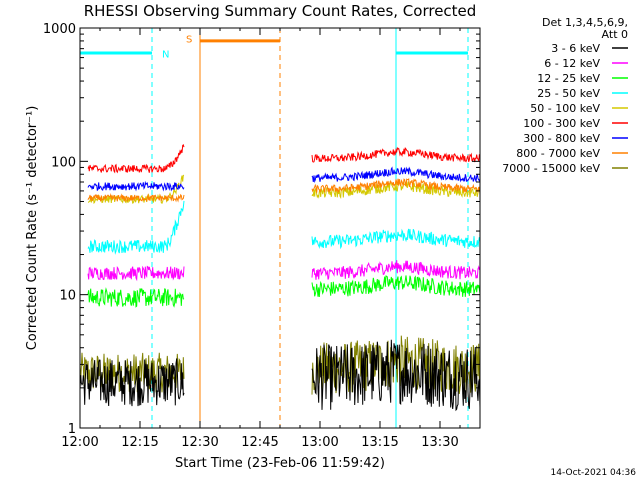  Describe the element at coordinates (67, 296) in the screenshot. I see `y-tick-label: 10` at that location.